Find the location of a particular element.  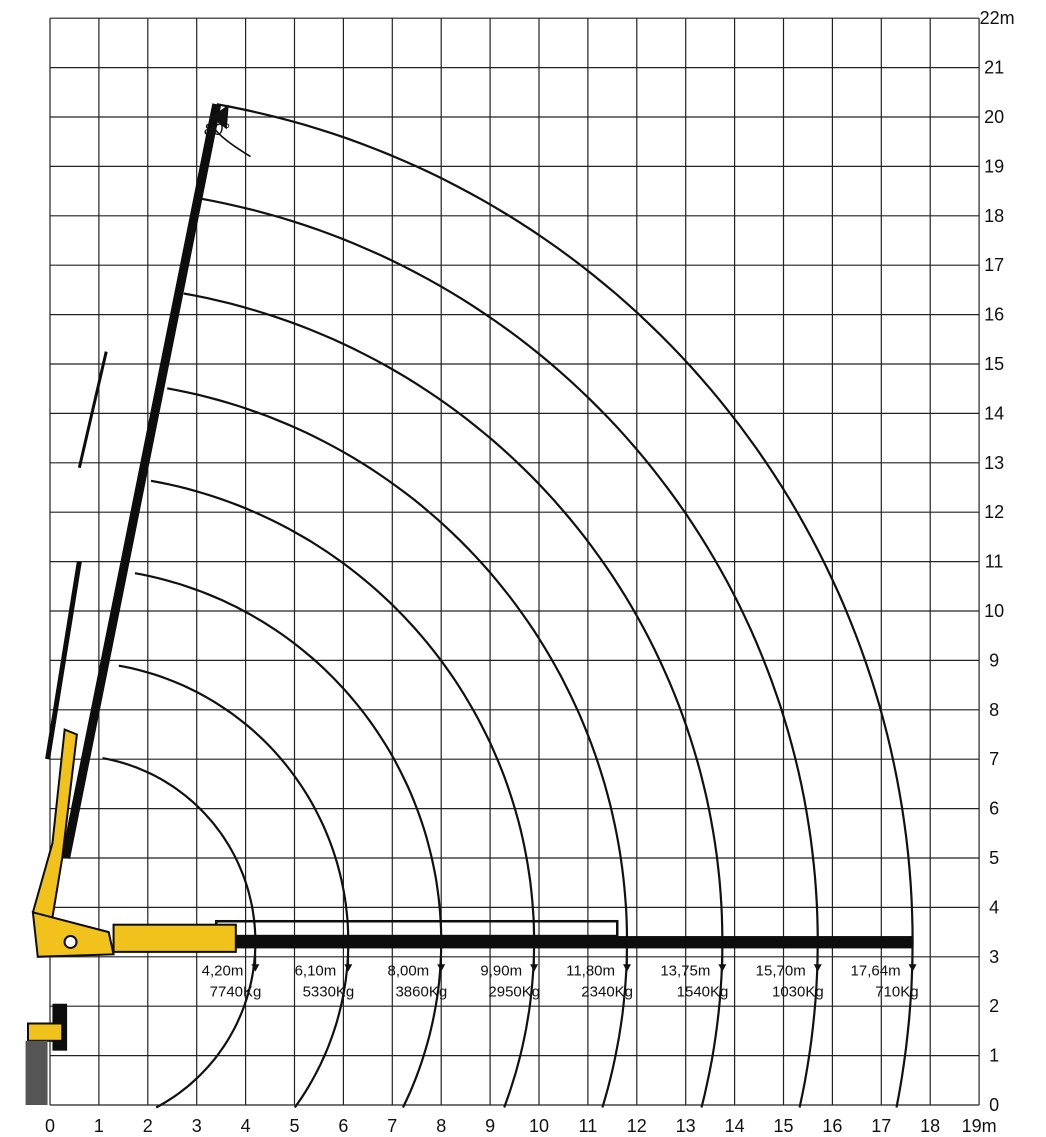

crane-mount is located at coordinates (36, 1072).